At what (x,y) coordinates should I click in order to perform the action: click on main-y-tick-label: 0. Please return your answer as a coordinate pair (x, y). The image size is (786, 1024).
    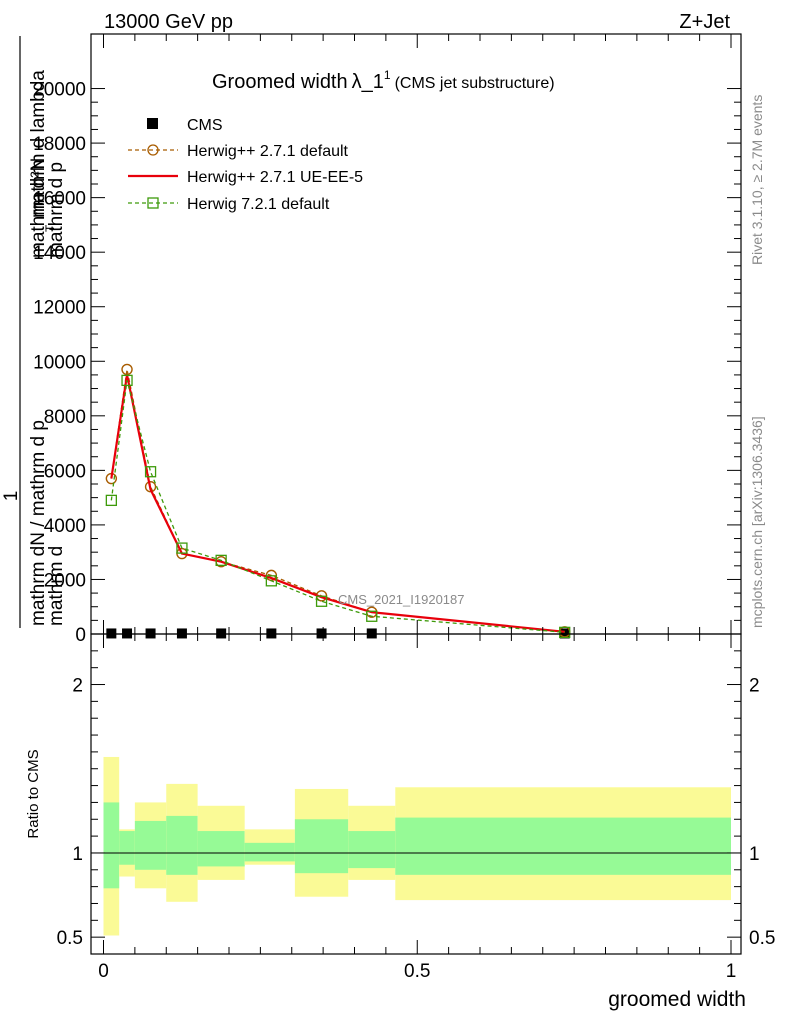
    Looking at the image, I should click on (80, 635).